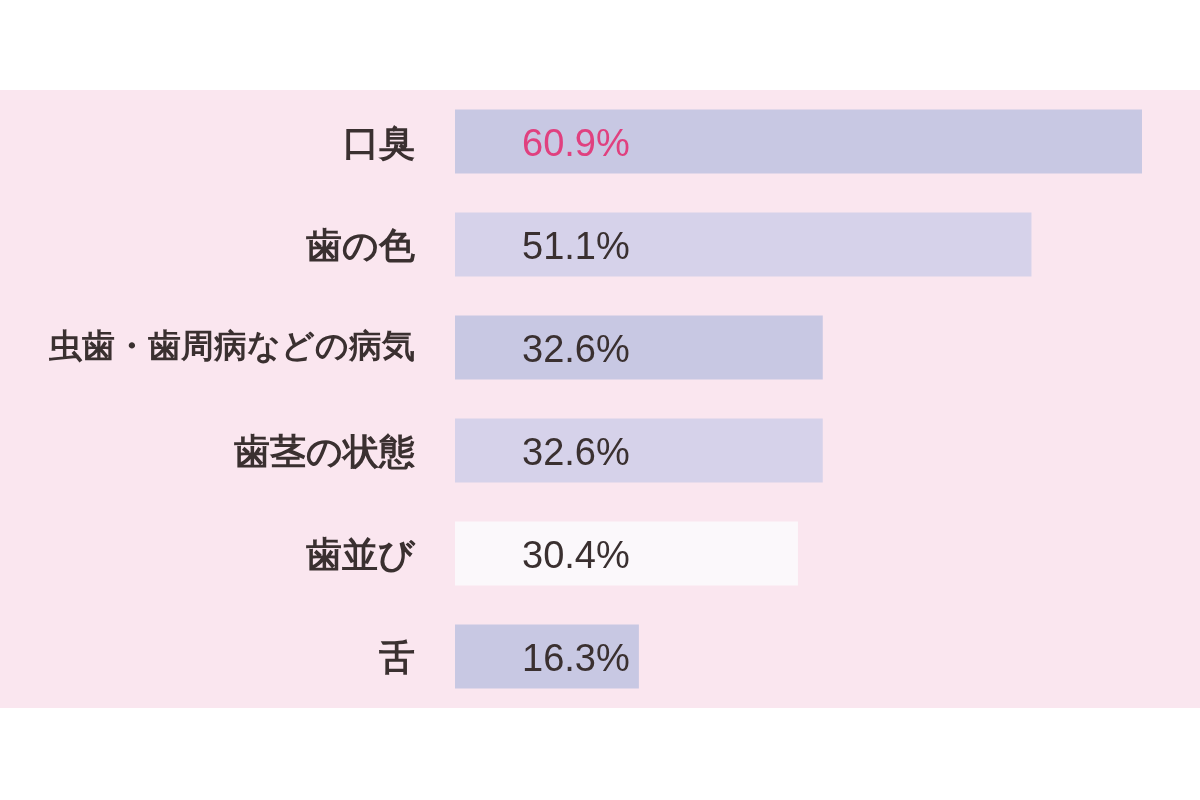  I want to click on data-label: 60.9%, so click(576, 142).